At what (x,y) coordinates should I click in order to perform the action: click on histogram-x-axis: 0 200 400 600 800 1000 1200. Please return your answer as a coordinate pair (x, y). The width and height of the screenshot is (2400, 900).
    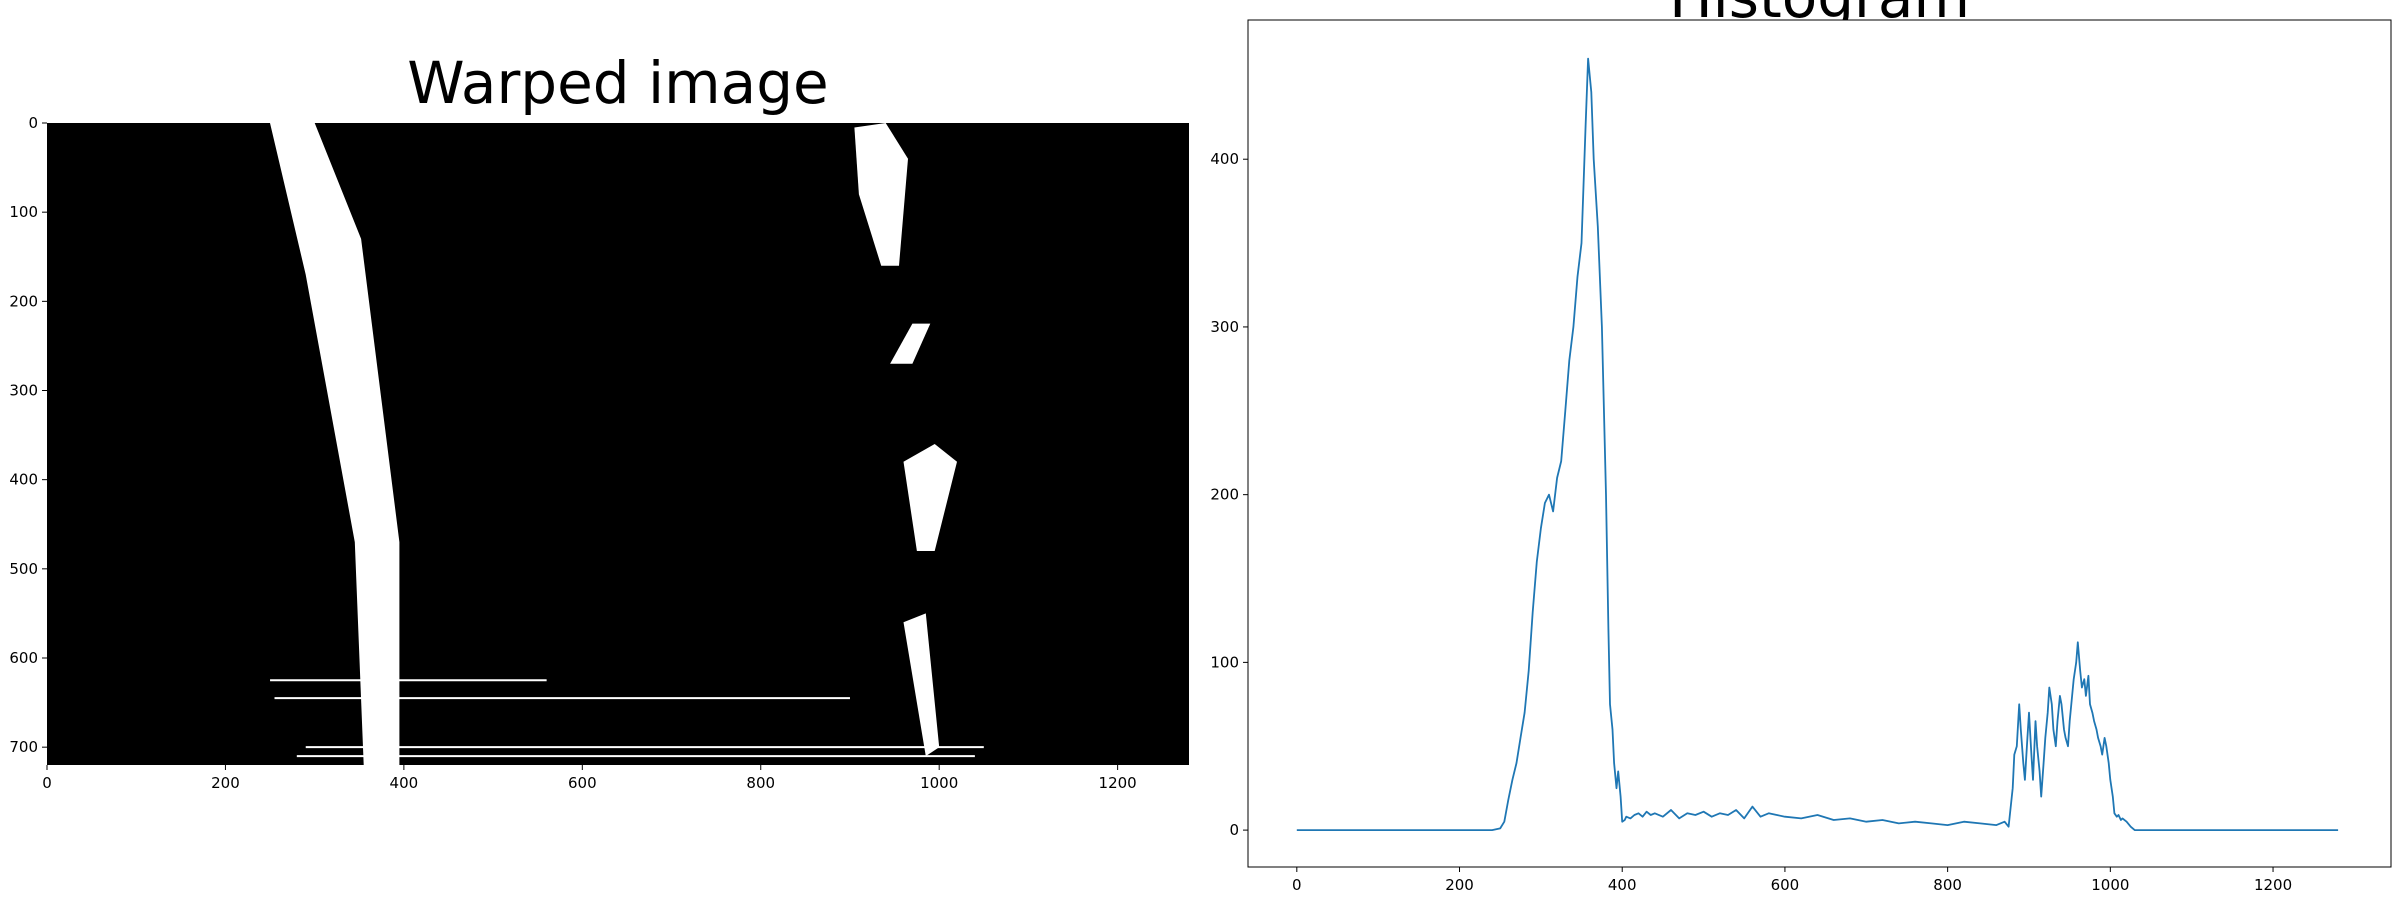
    Looking at the image, I should click on (1792, 880).